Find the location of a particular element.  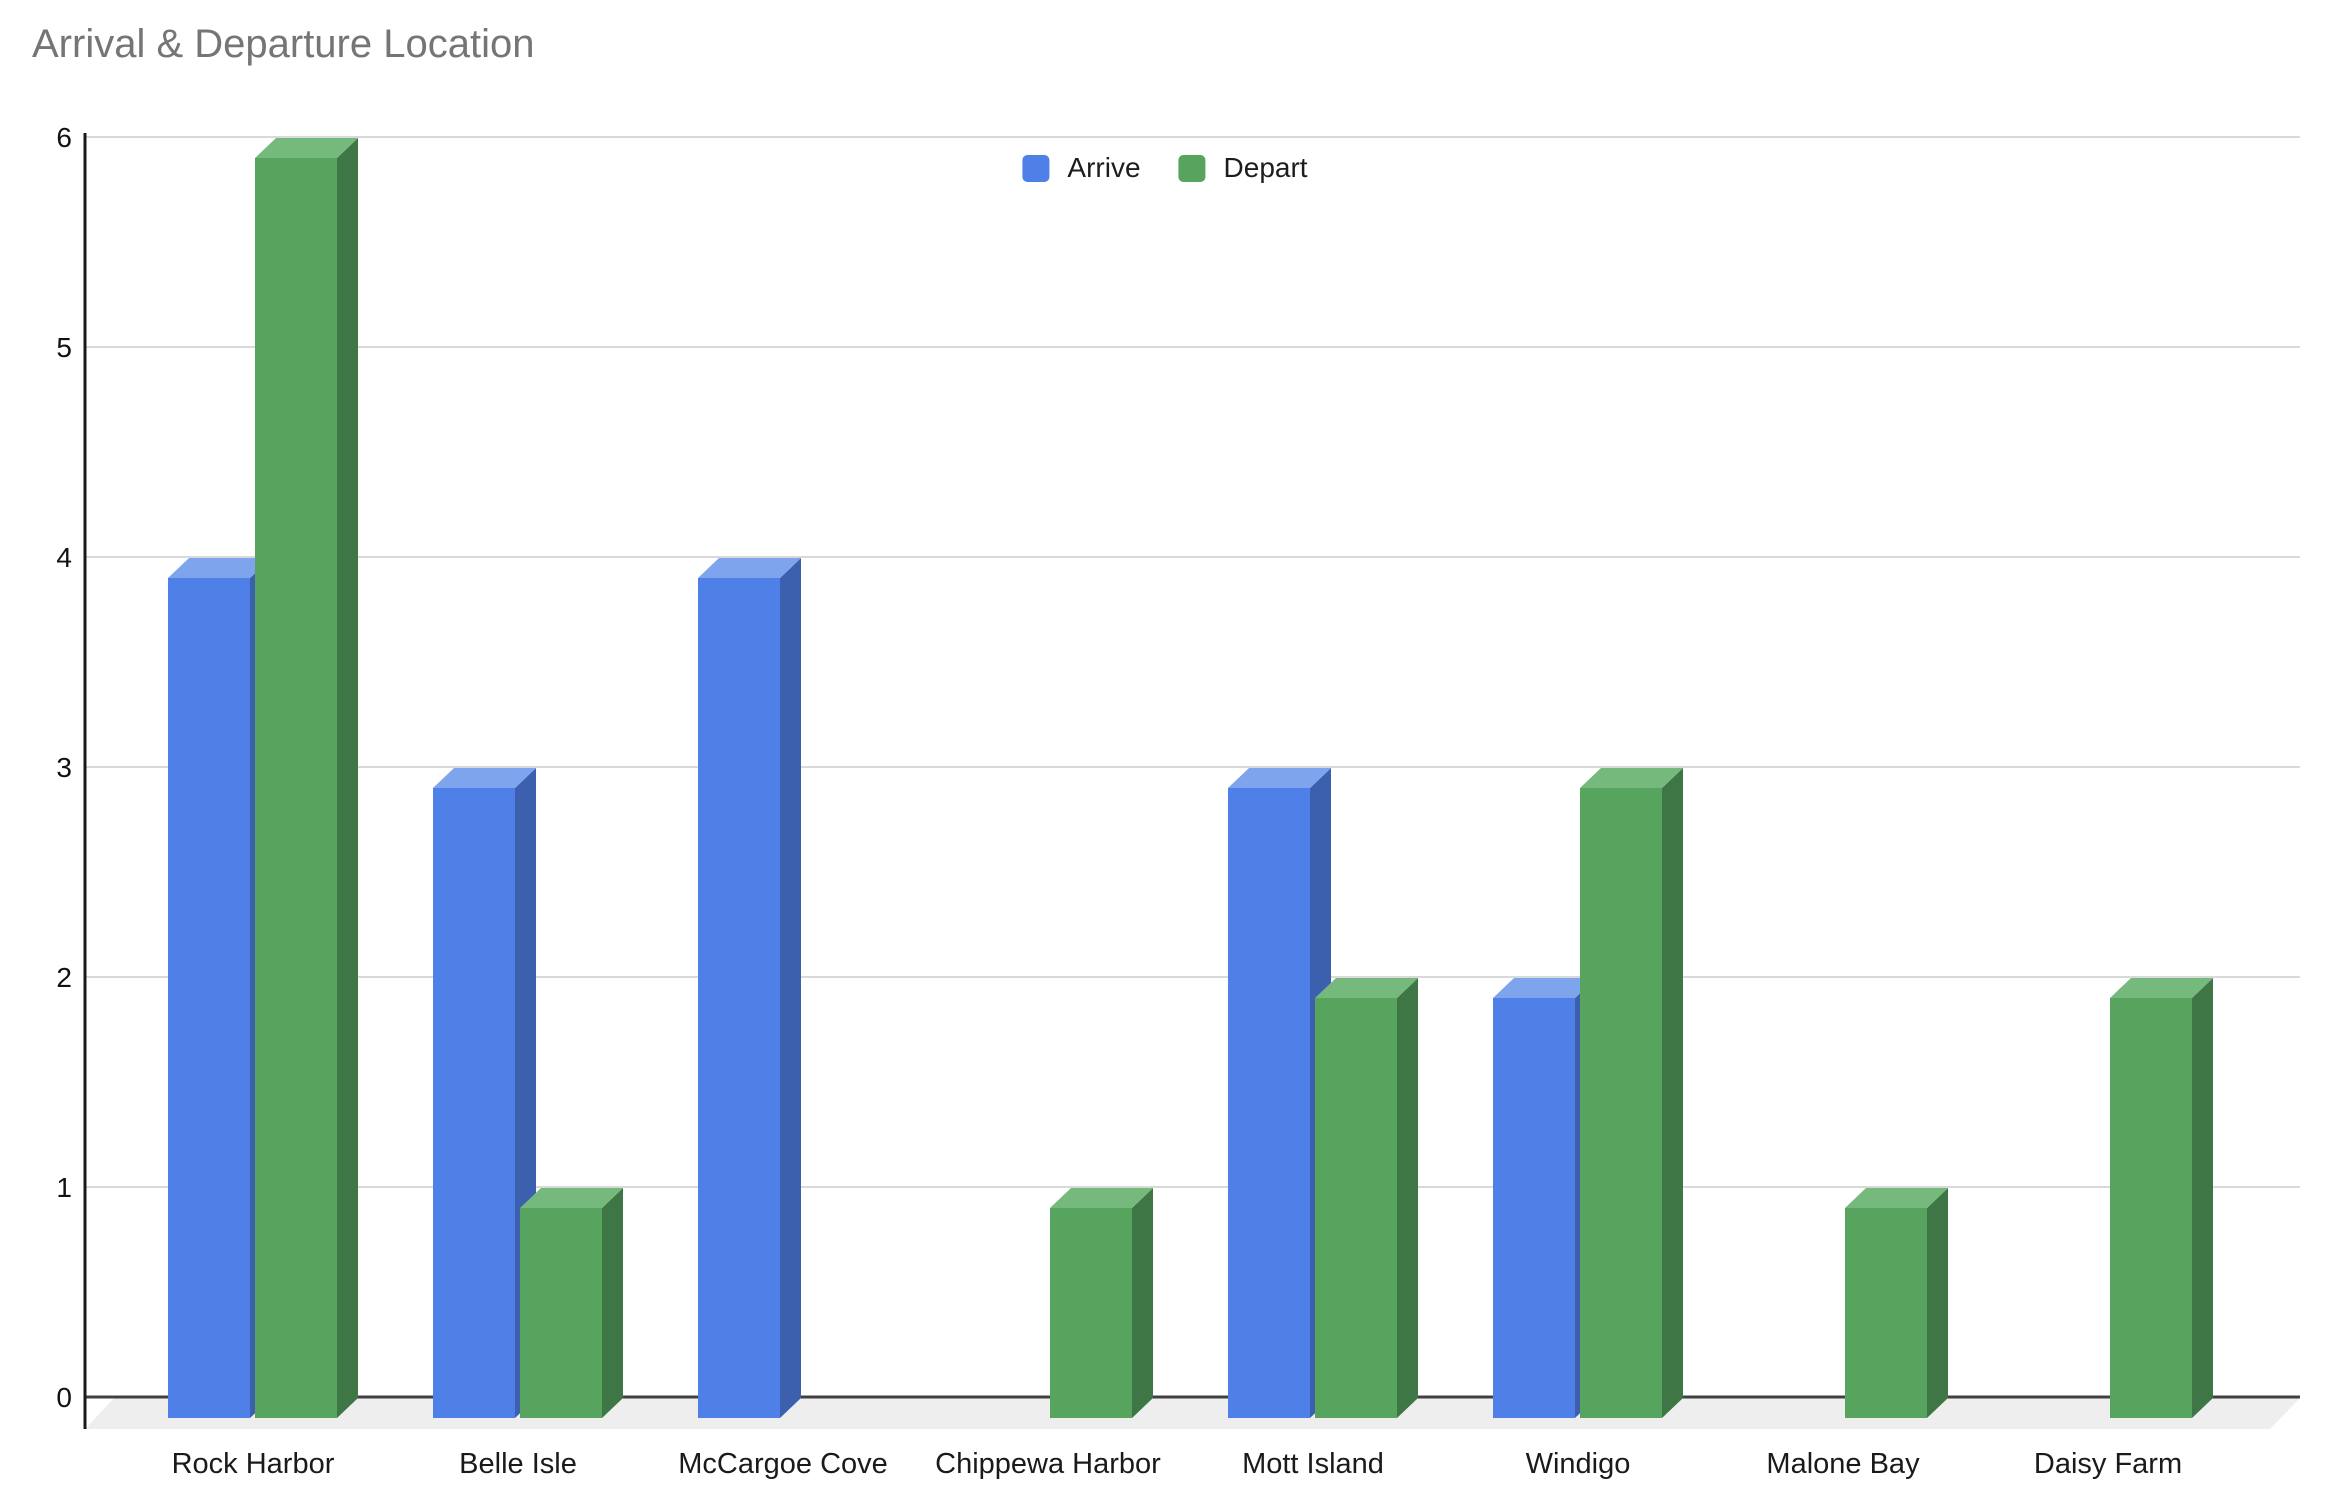

x-axis-label: Malone Bay is located at coordinates (1843, 1464).